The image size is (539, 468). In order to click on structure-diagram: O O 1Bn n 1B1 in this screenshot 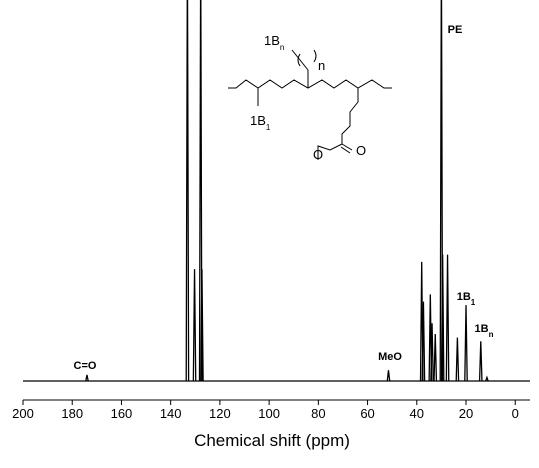, I will do `click(310, 97)`.